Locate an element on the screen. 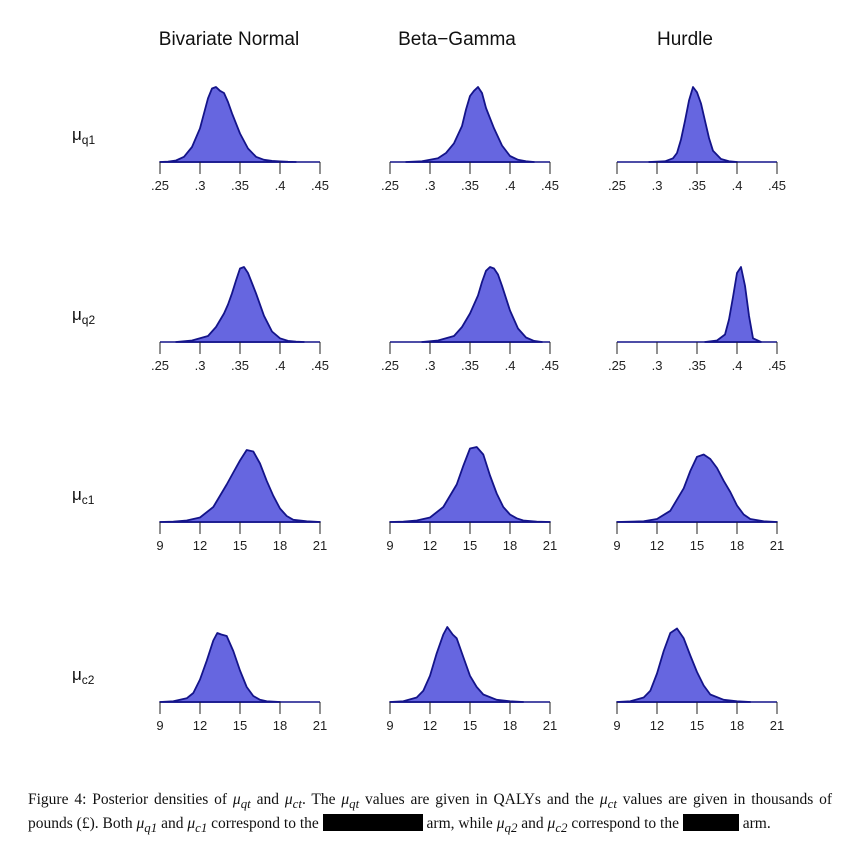  row-label: μc1 is located at coordinates (83, 496).